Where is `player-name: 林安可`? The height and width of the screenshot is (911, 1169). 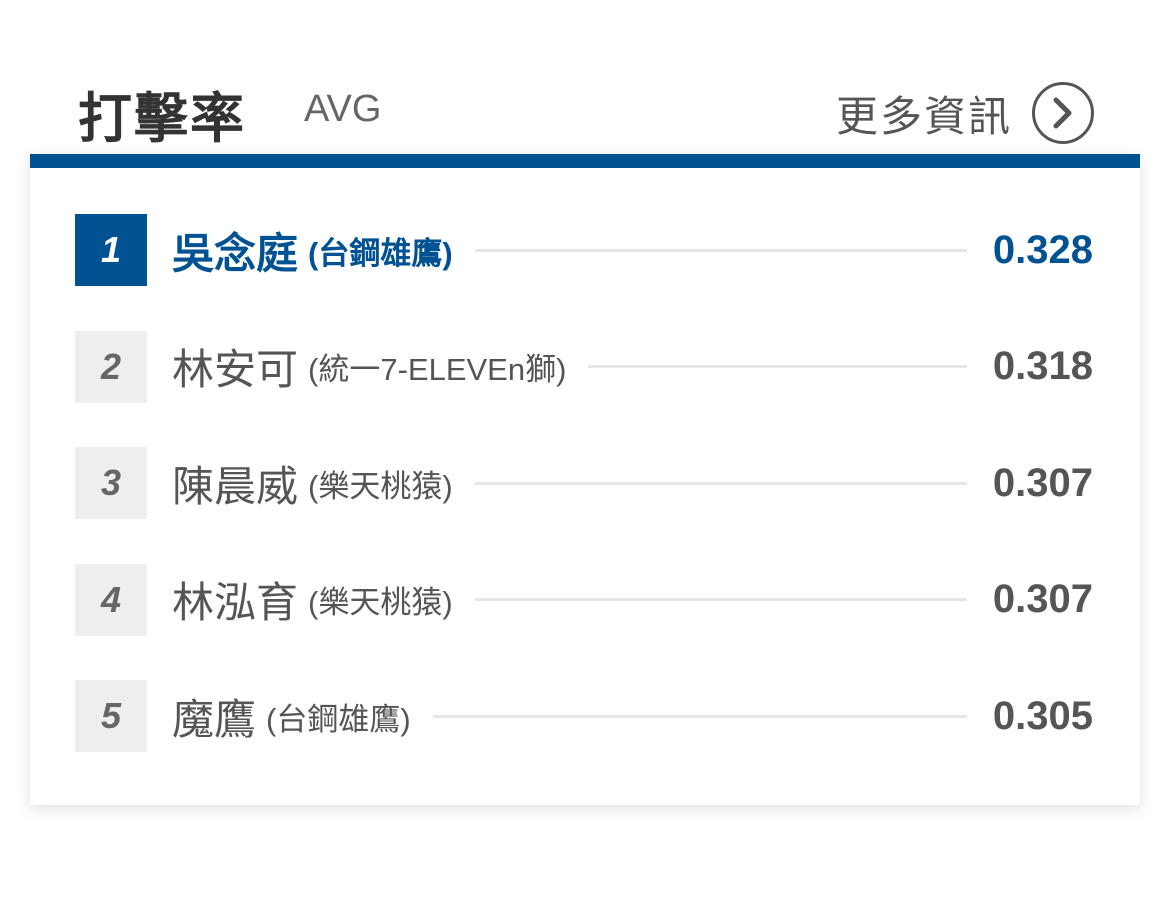
player-name: 林安可 is located at coordinates (235, 369).